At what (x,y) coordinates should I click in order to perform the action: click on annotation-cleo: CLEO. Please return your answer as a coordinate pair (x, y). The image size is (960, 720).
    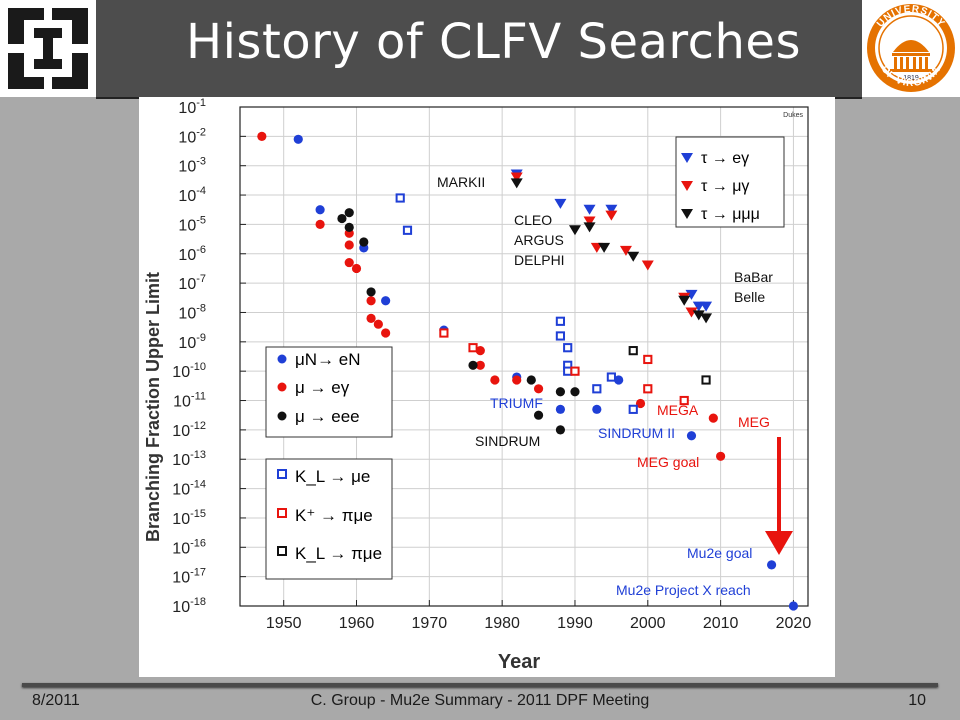
    Looking at the image, I should click on (533, 220).